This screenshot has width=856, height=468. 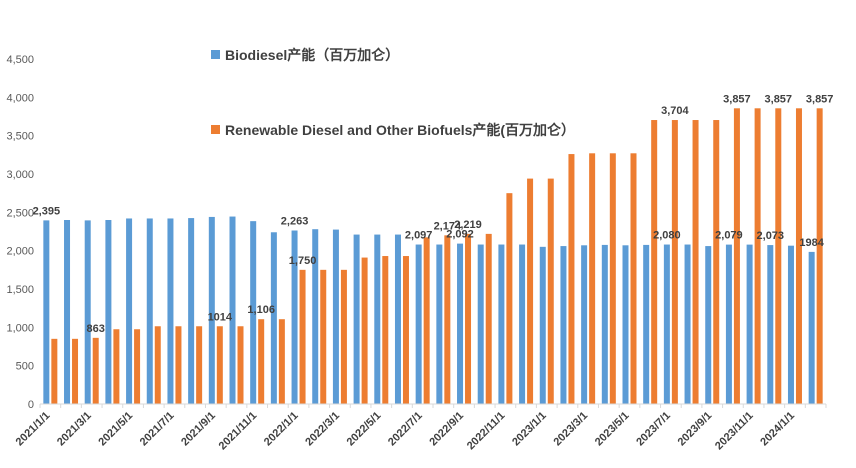 What do you see at coordinates (405, 429) in the screenshot?
I see `x-tick-label: 2022/7/1` at bounding box center [405, 429].